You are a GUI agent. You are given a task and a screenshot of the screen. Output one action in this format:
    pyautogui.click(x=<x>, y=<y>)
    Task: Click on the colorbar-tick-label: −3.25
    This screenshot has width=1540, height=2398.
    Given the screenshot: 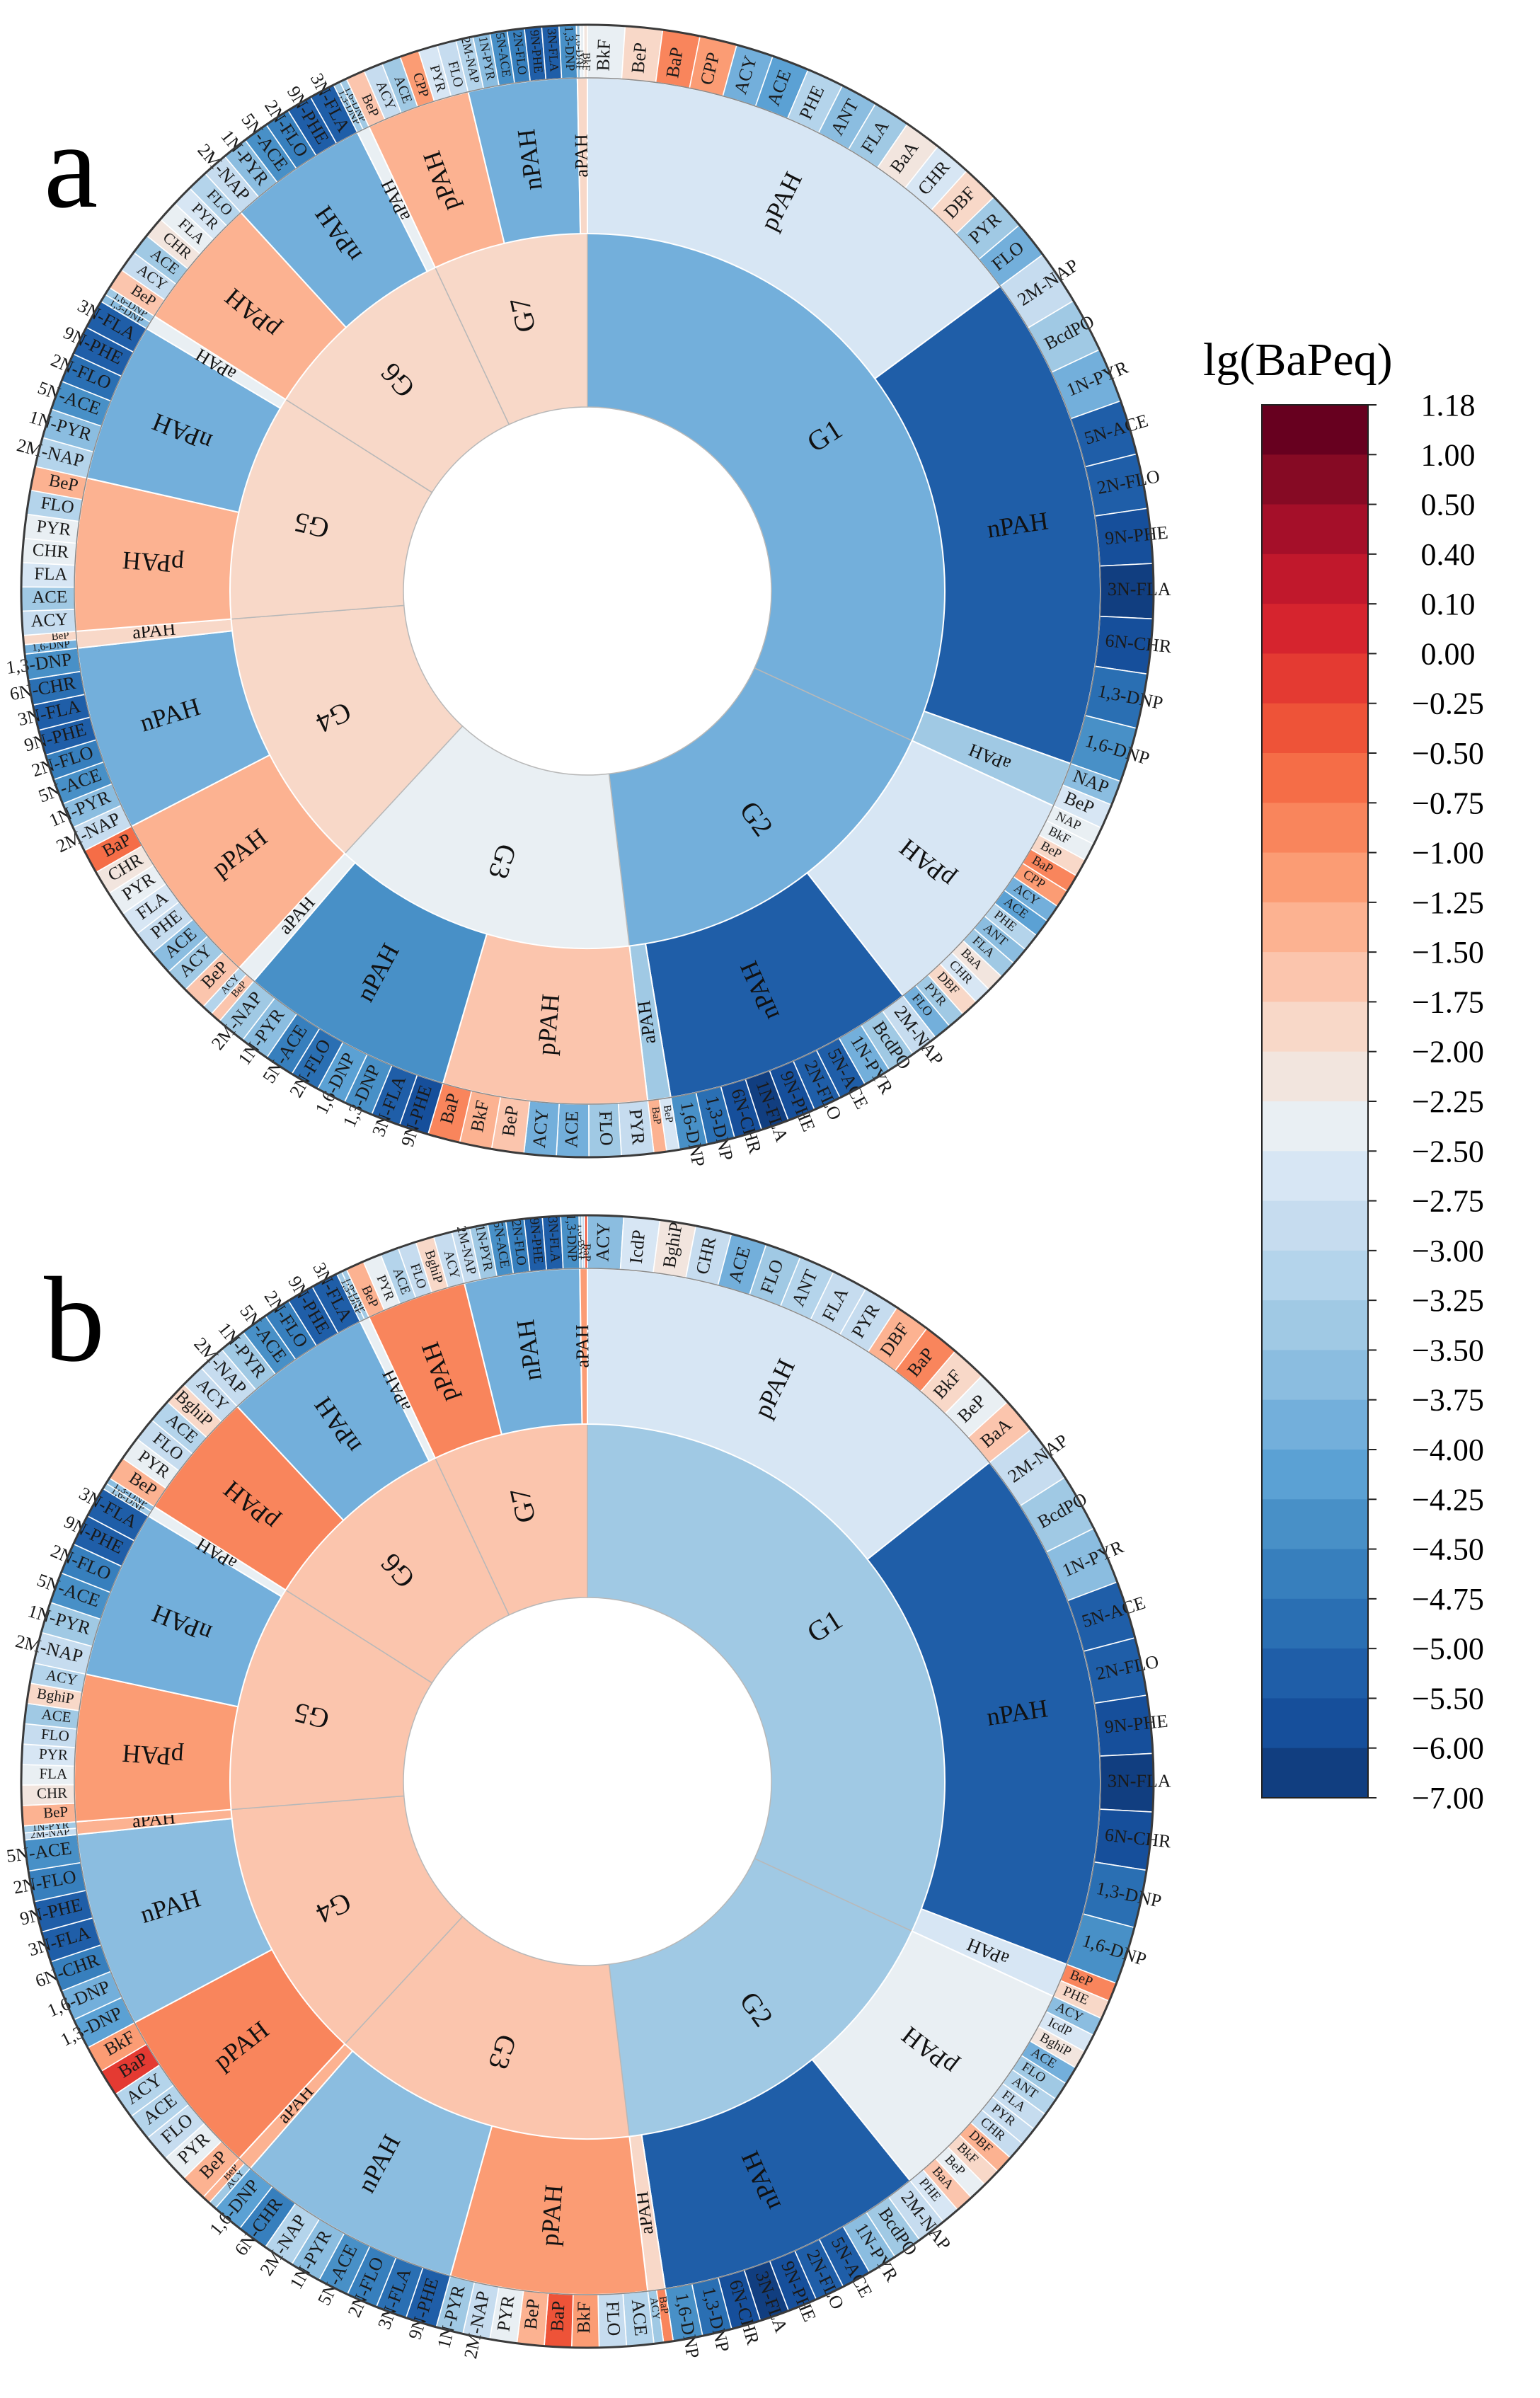 What is the action you would take?
    pyautogui.click(x=1448, y=1300)
    